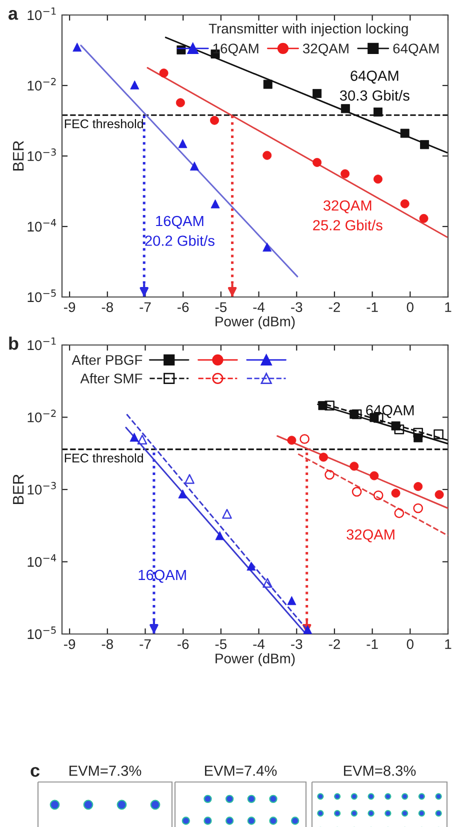  Describe the element at coordinates (308, 29) in the screenshot. I see `legend-title: Transmitter with injection locking` at that location.